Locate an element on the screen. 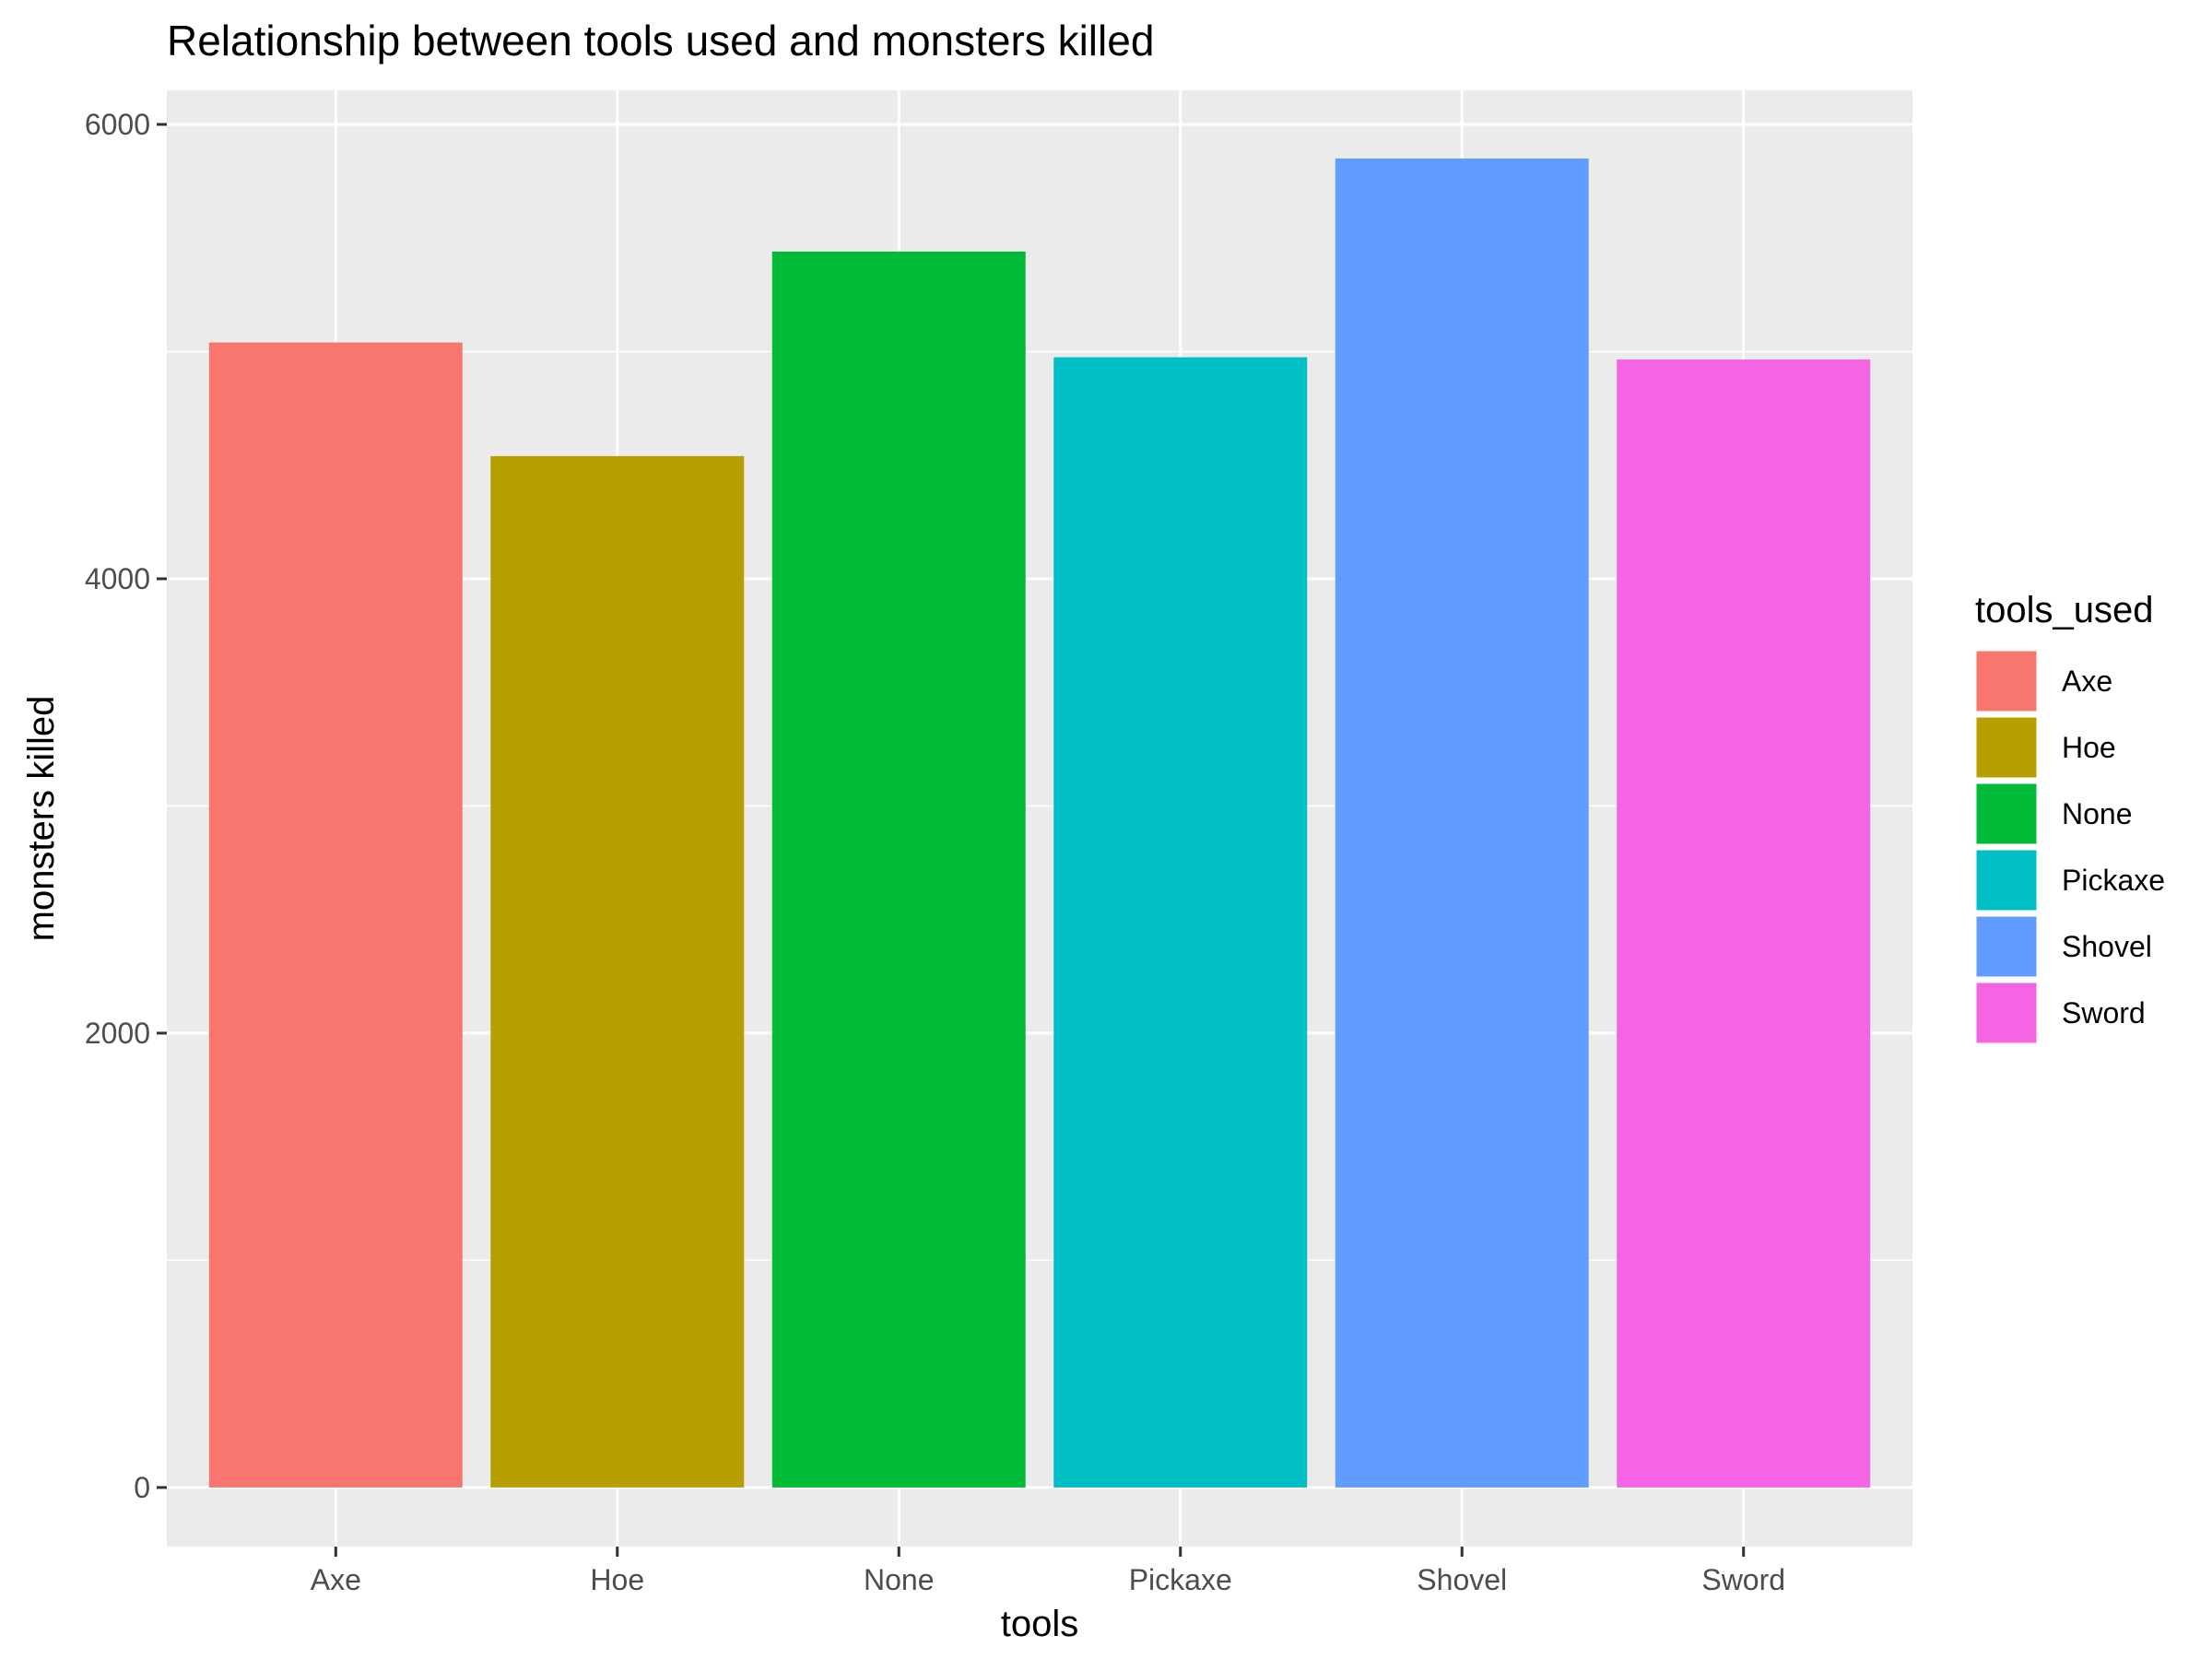 The image size is (2212, 1659). x-tick-label: Axe is located at coordinates (336, 1579).